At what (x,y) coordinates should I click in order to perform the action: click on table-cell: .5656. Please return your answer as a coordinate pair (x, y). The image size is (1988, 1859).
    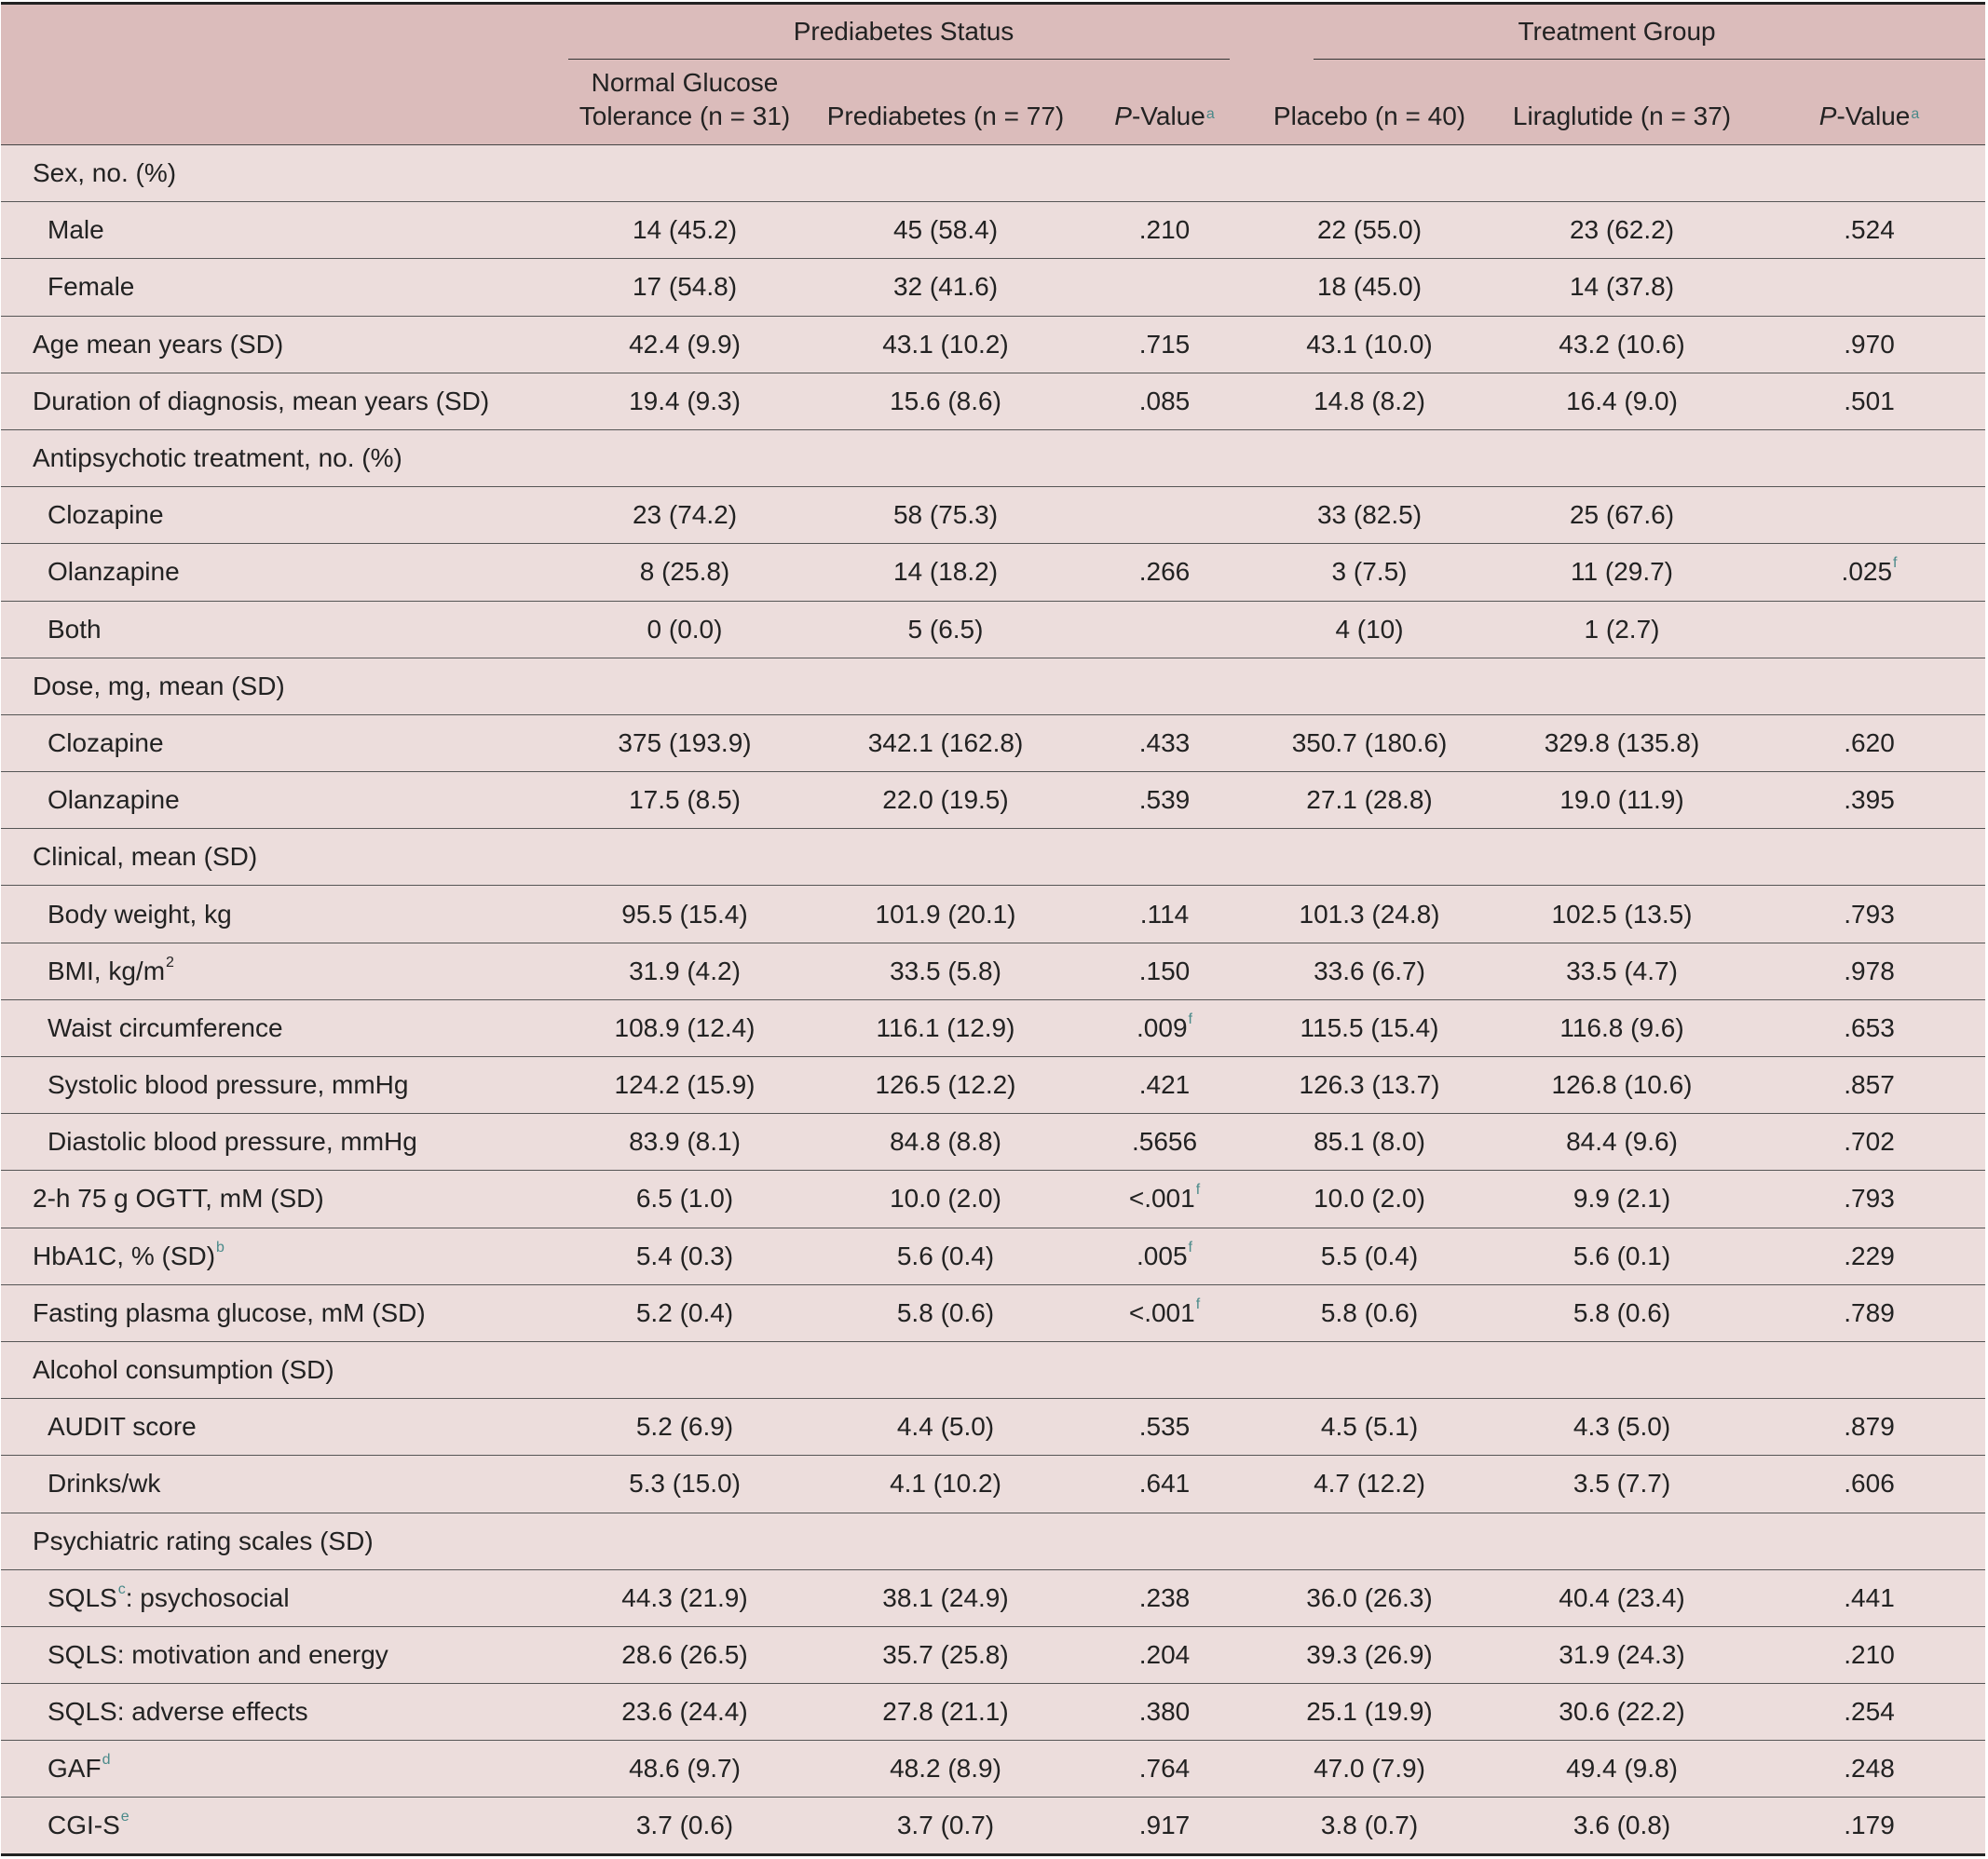
    Looking at the image, I should click on (1164, 1142).